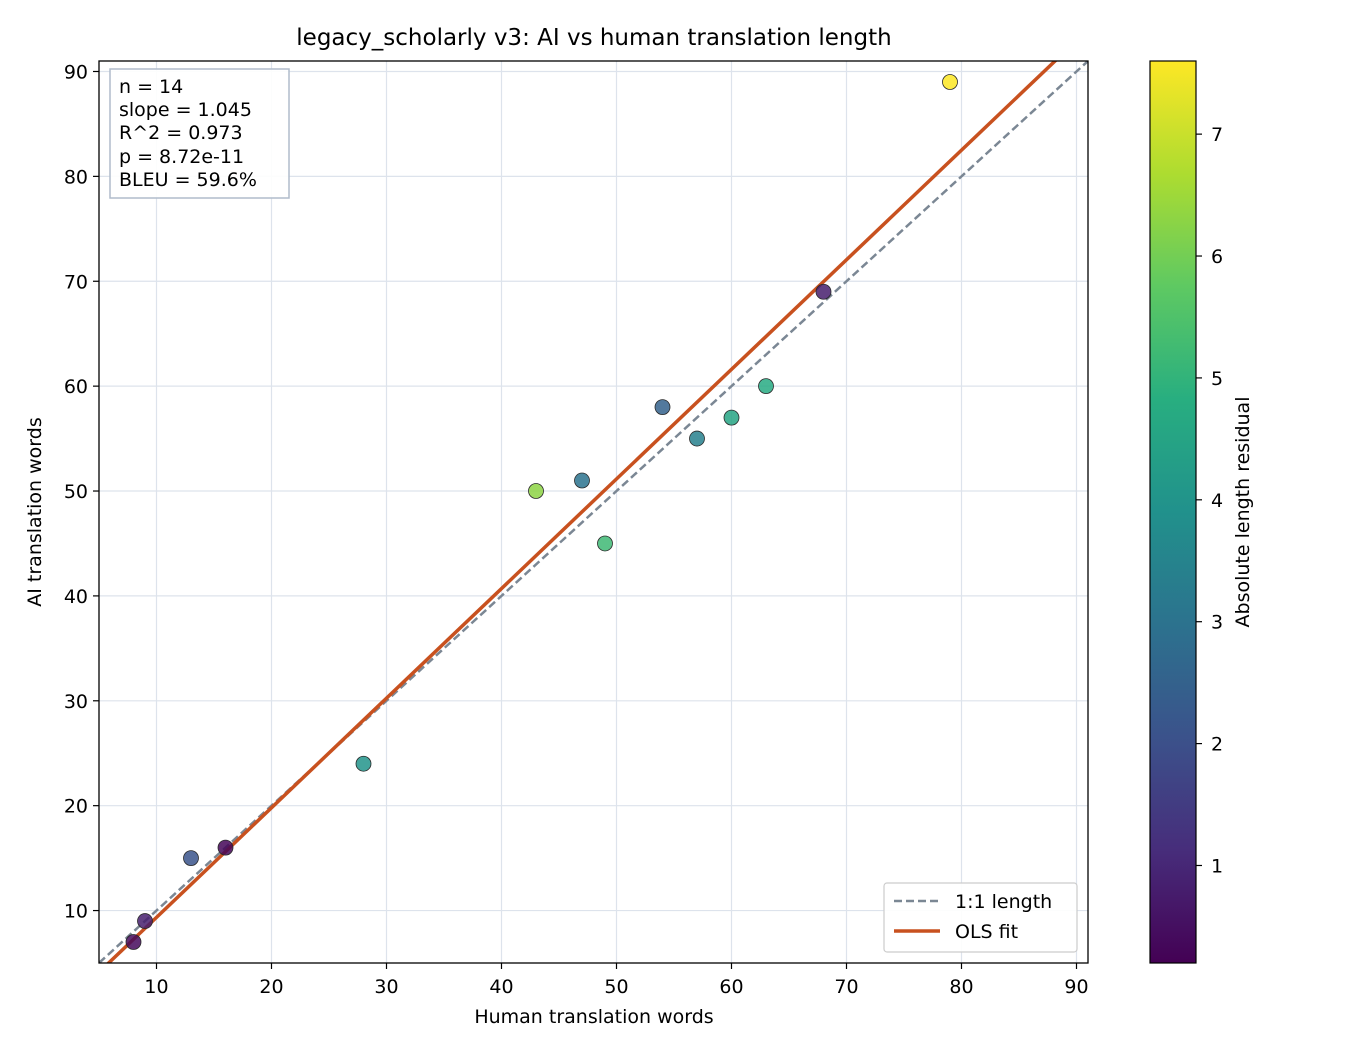 The width and height of the screenshot is (1360, 1056). I want to click on y-tick-label: 70, so click(76, 282).